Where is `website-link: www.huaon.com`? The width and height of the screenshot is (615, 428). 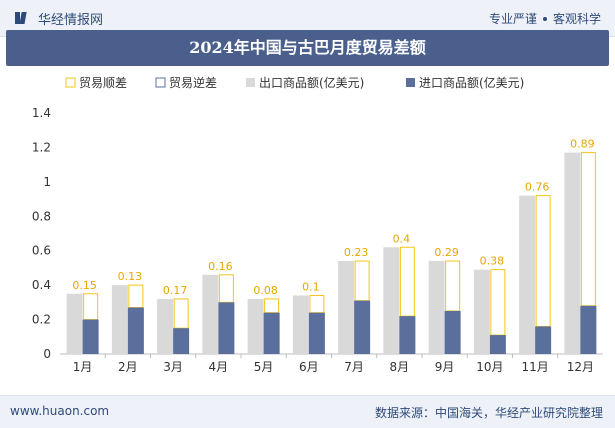 website-link: www.huaon.com is located at coordinates (60, 411).